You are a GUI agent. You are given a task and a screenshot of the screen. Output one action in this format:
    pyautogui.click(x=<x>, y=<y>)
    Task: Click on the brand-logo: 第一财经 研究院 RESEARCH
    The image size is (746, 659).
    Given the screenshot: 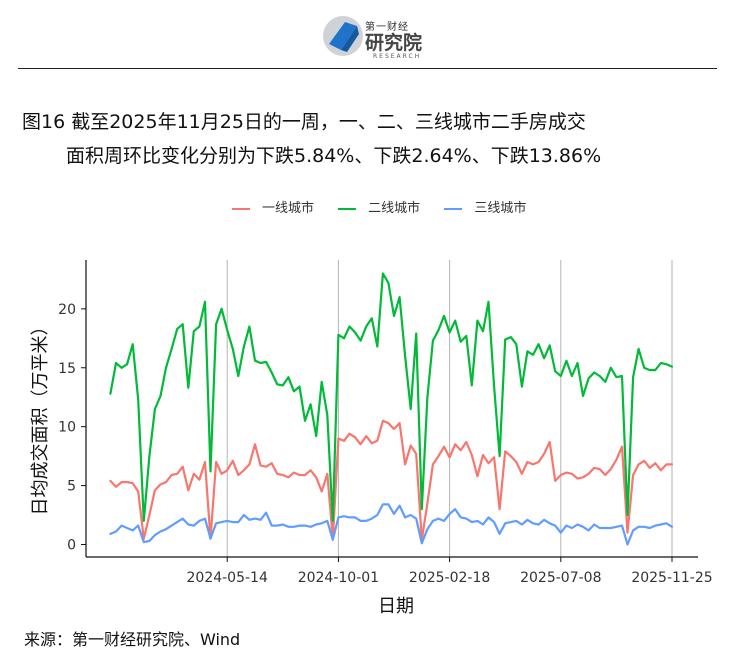 What is the action you would take?
    pyautogui.click(x=376, y=35)
    